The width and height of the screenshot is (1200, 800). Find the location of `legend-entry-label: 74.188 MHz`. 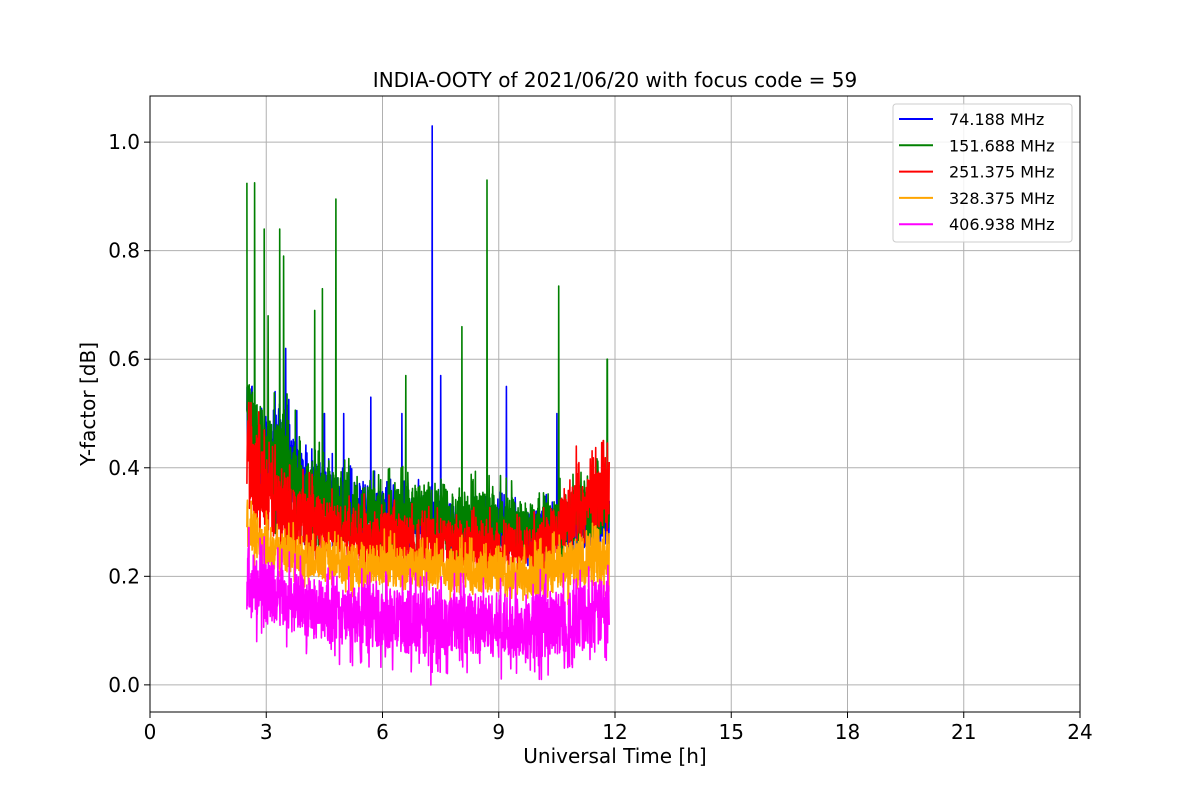

legend-entry-label: 74.188 MHz is located at coordinates (996, 119).